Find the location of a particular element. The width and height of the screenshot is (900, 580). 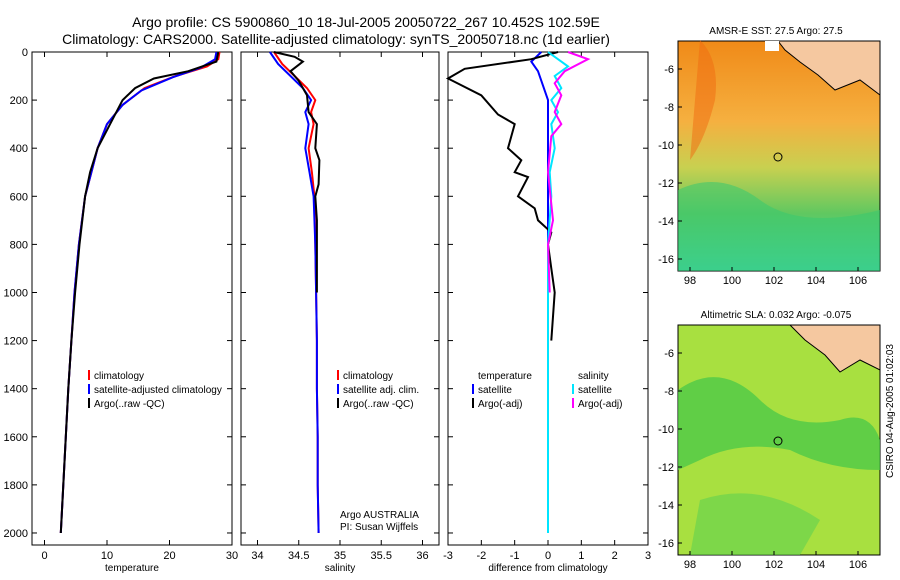

sla-map-ytick-label: -16 is located at coordinates (666, 544).